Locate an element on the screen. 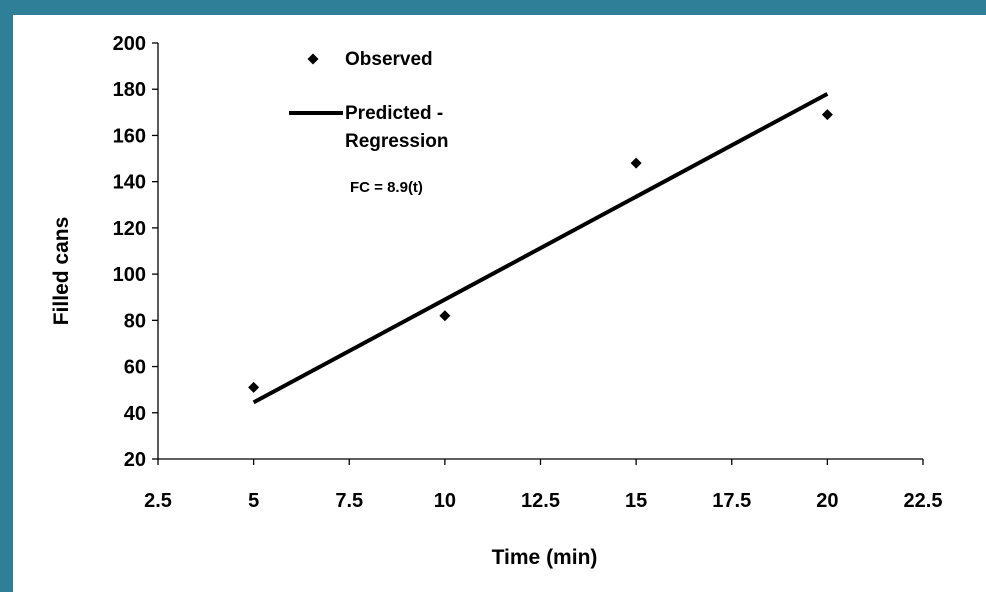 The height and width of the screenshot is (592, 986). legend-observed-marker is located at coordinates (313, 59).